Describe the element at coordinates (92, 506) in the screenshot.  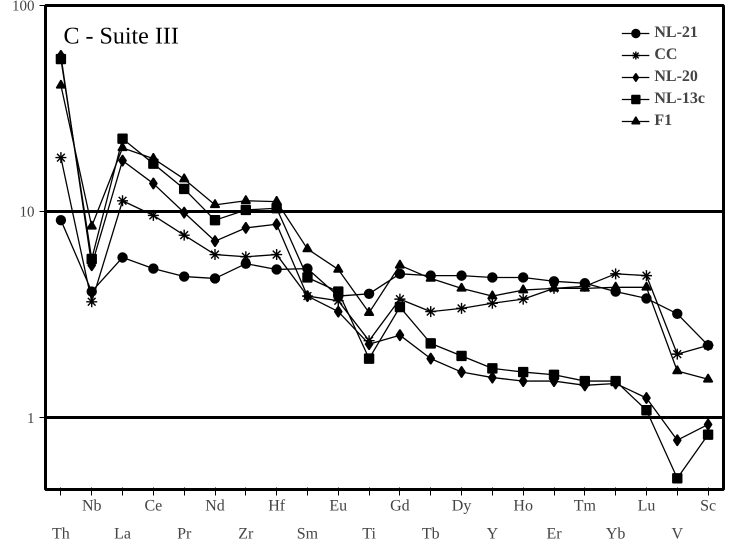
I see `x-tick-label: Nb` at that location.